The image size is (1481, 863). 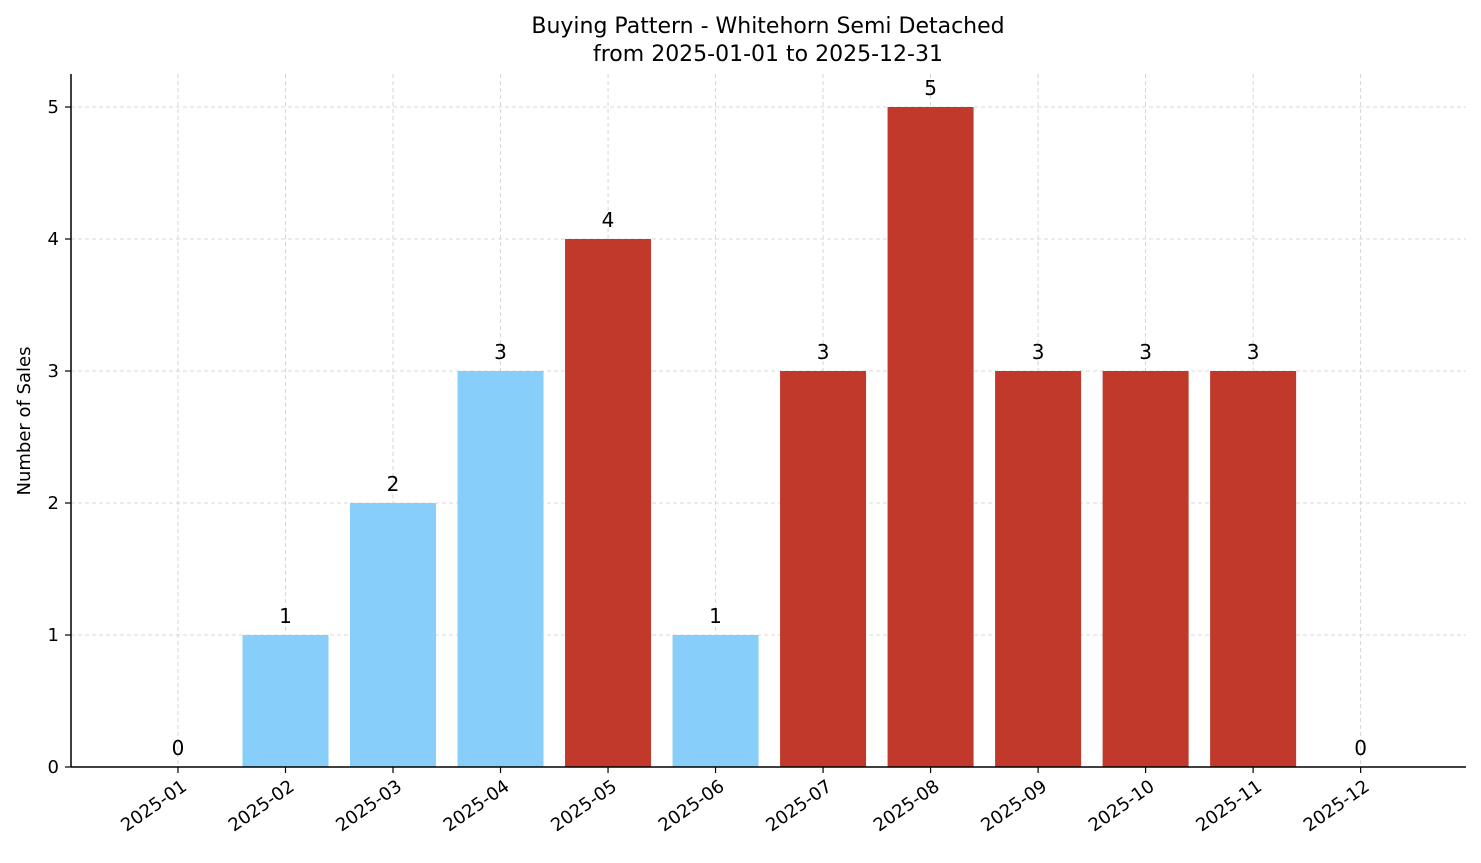 I want to click on x-tick-label: 2025-07, so click(x=799, y=806).